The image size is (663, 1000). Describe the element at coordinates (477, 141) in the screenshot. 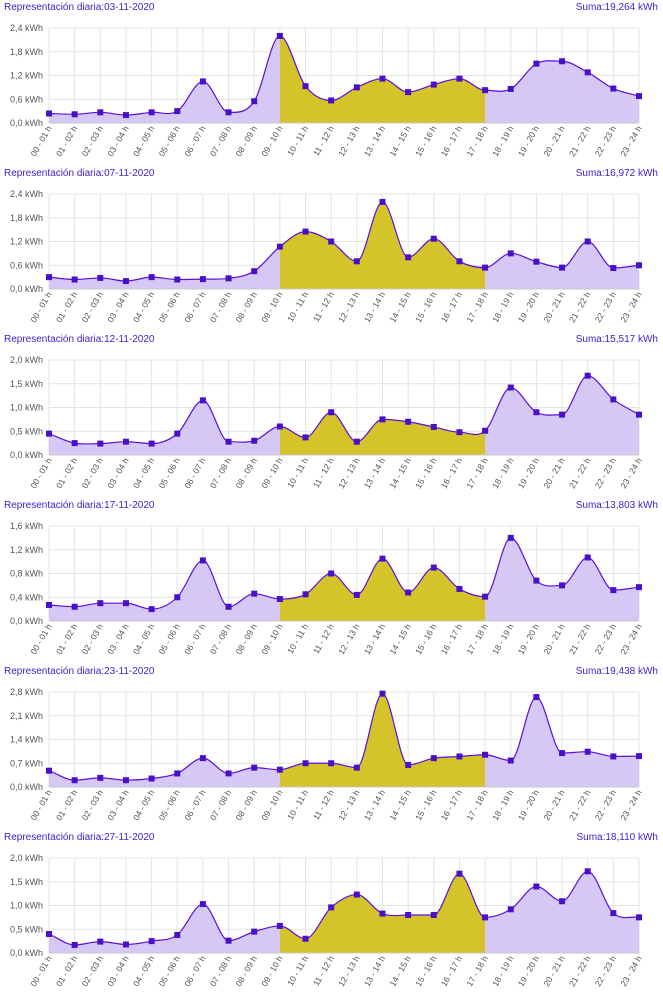

I see `x-tick-label: 17 - 18 h` at that location.